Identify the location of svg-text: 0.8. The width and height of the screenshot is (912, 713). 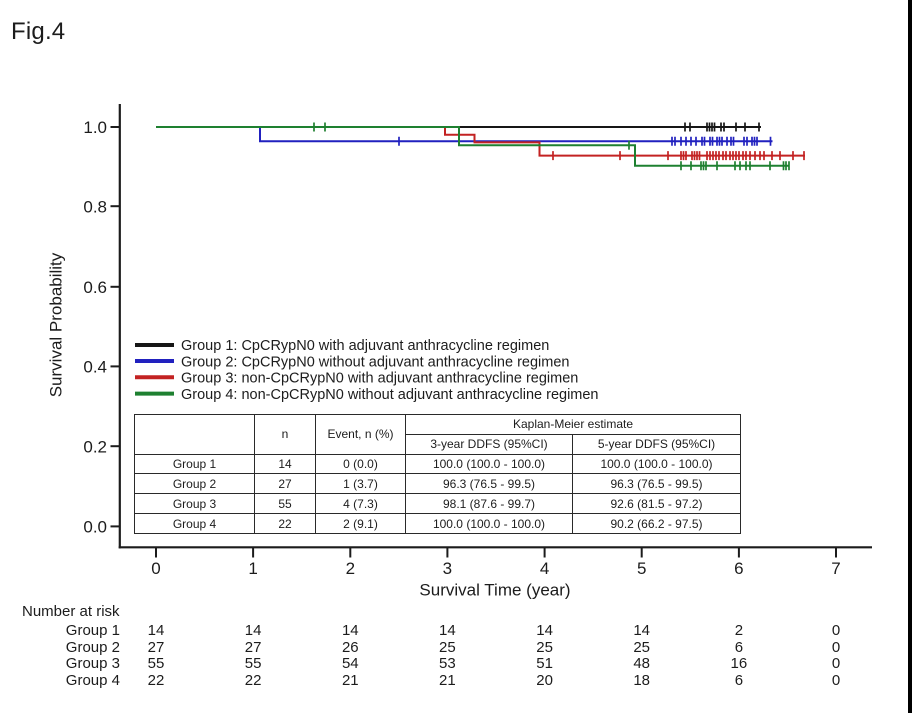
(95, 206).